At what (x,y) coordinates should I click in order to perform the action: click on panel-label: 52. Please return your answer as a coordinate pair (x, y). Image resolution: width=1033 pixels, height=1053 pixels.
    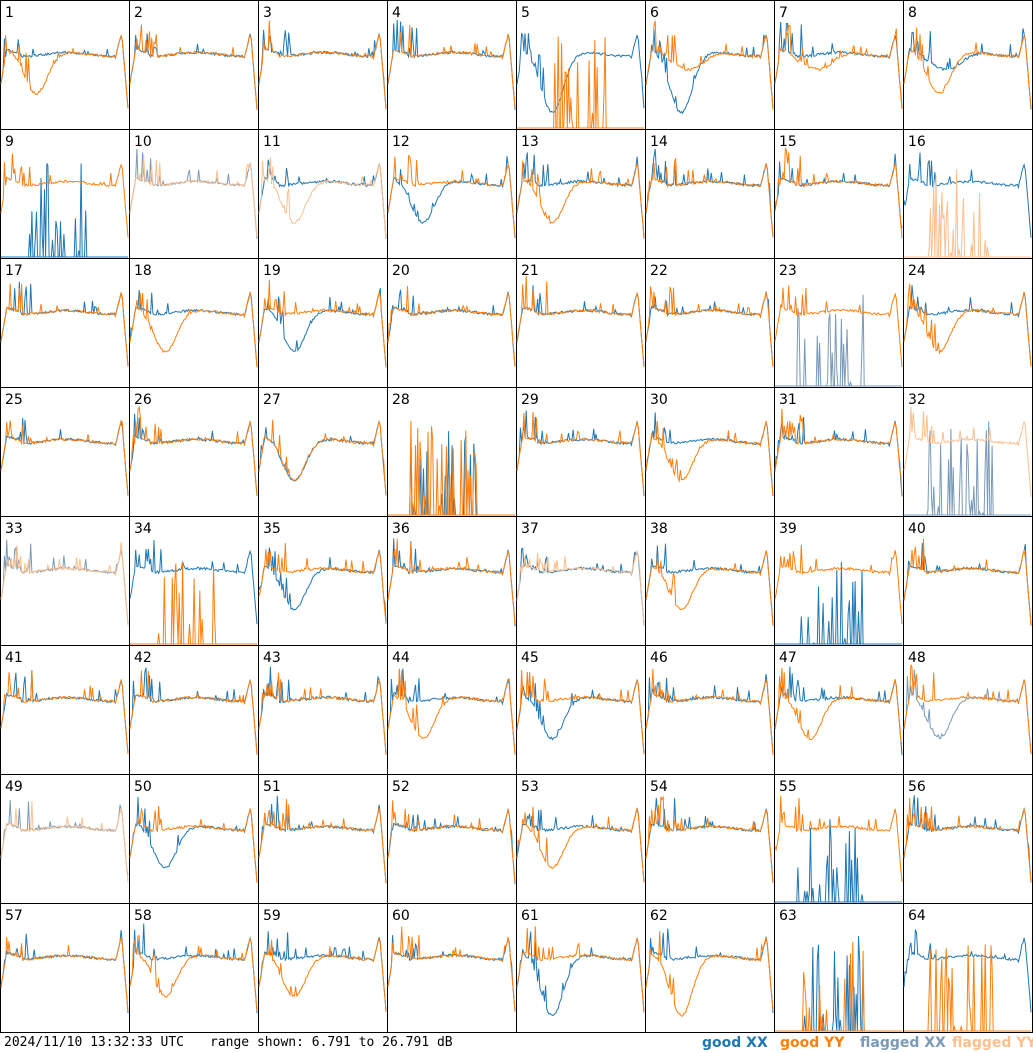
    Looking at the image, I should click on (401, 787).